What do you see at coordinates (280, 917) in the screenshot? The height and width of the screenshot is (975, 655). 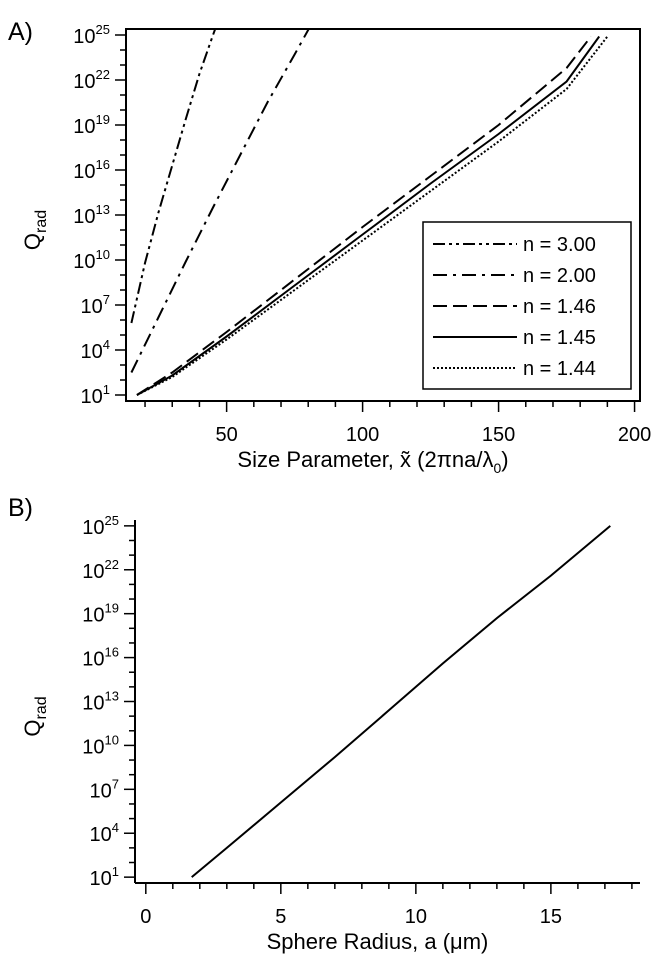 I see `x-tick-label: 5` at bounding box center [280, 917].